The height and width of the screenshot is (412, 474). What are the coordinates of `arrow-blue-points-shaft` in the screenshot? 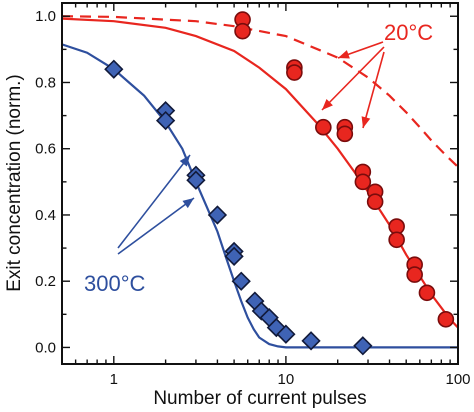 It's located at (156, 226).